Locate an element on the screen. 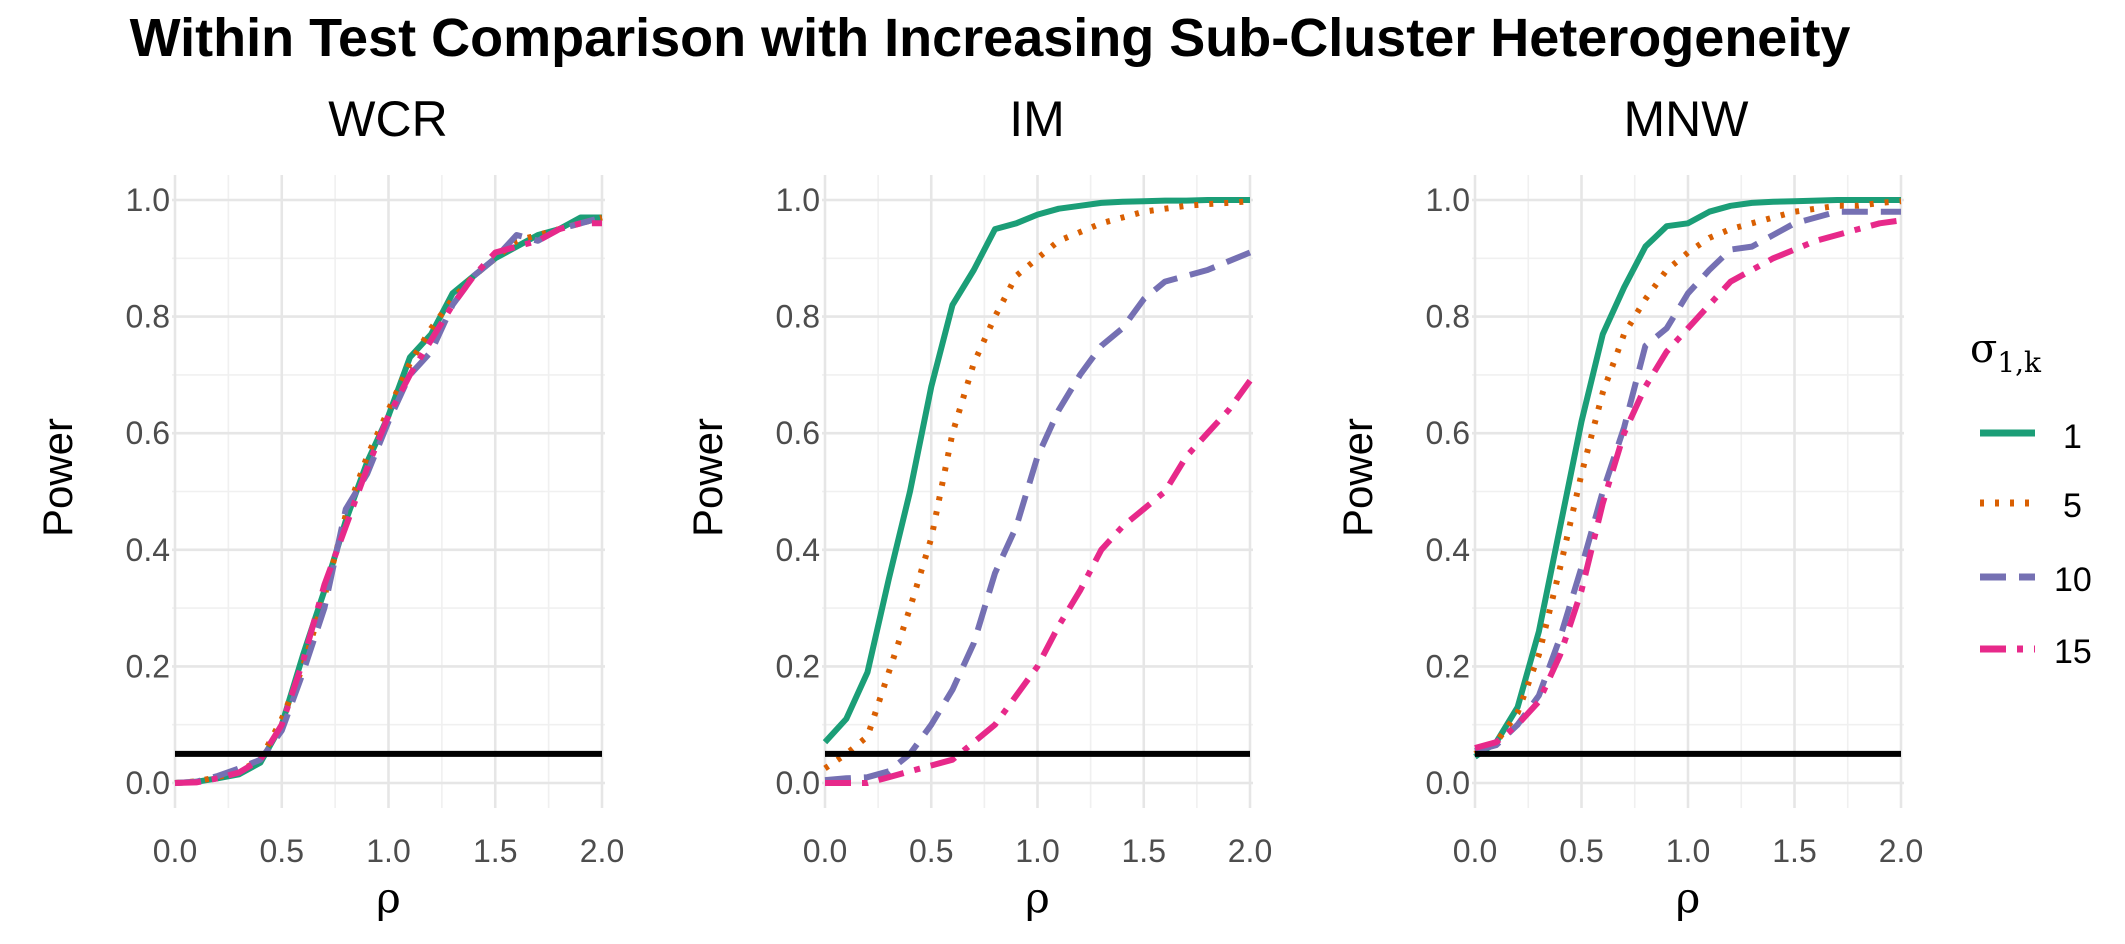  series-group-wcr is located at coordinates (388, 500).